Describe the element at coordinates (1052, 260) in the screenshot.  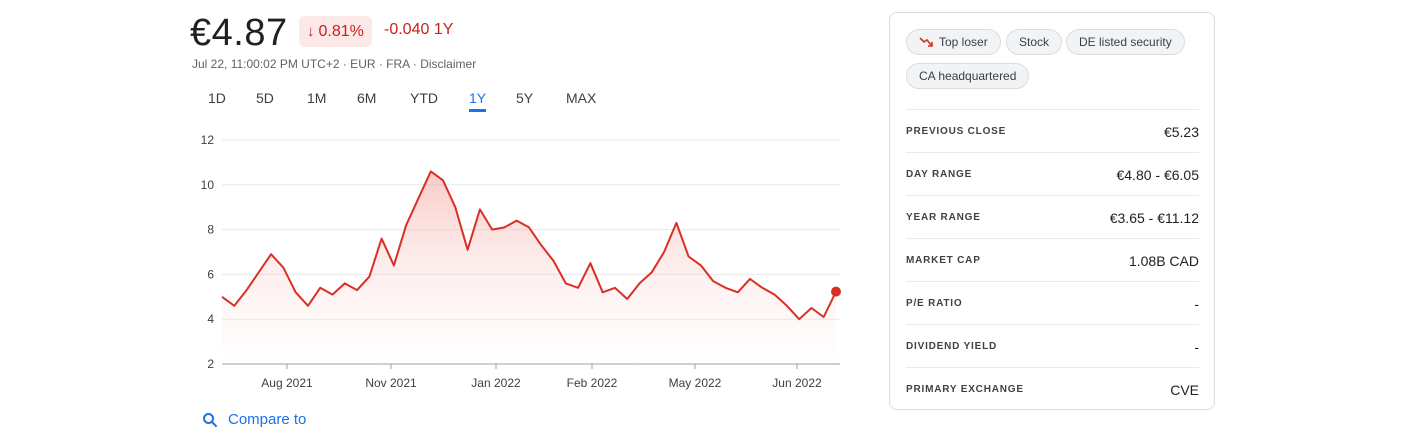
I see `stat-row: MARKET CAP 1.08B CAD` at that location.